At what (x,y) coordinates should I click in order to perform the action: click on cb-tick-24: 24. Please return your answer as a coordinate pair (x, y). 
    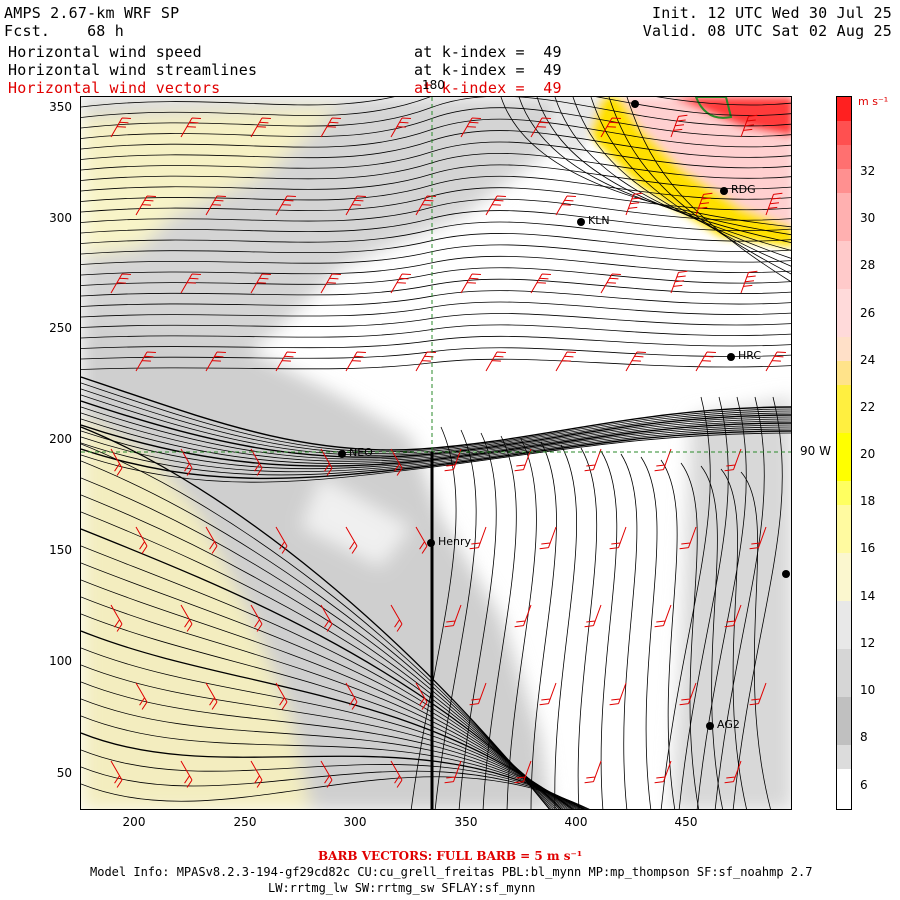
    Looking at the image, I should click on (868, 360).